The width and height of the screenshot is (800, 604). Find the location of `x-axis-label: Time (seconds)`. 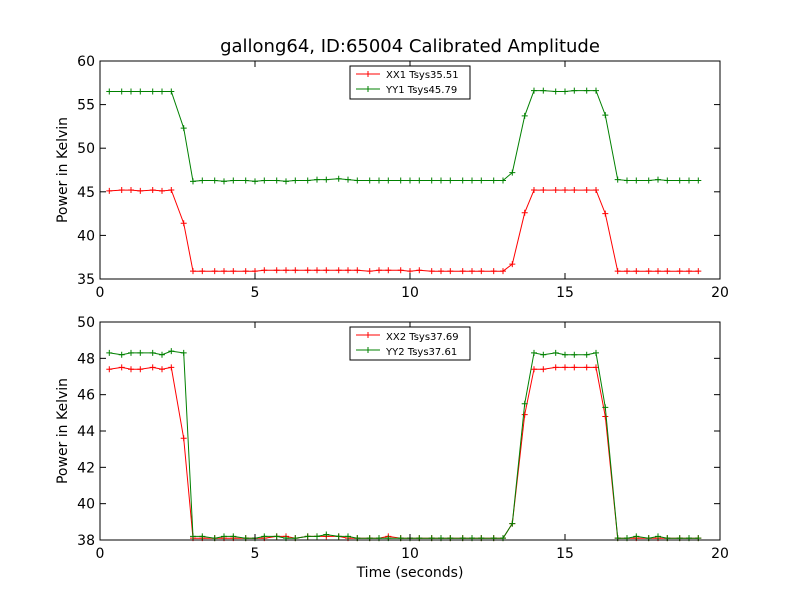

x-axis-label: Time (seconds) is located at coordinates (410, 573).